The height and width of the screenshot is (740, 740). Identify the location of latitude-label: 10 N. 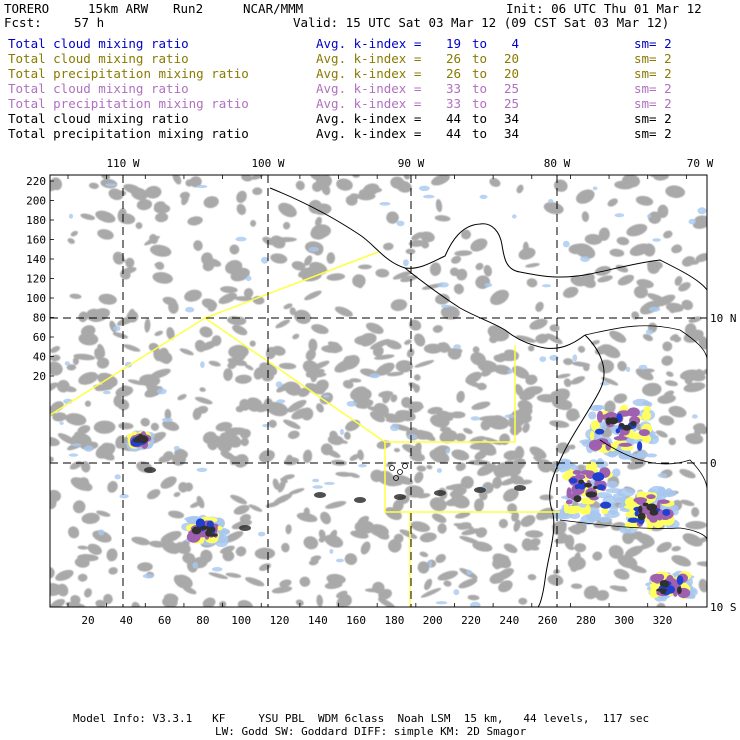
(723, 318).